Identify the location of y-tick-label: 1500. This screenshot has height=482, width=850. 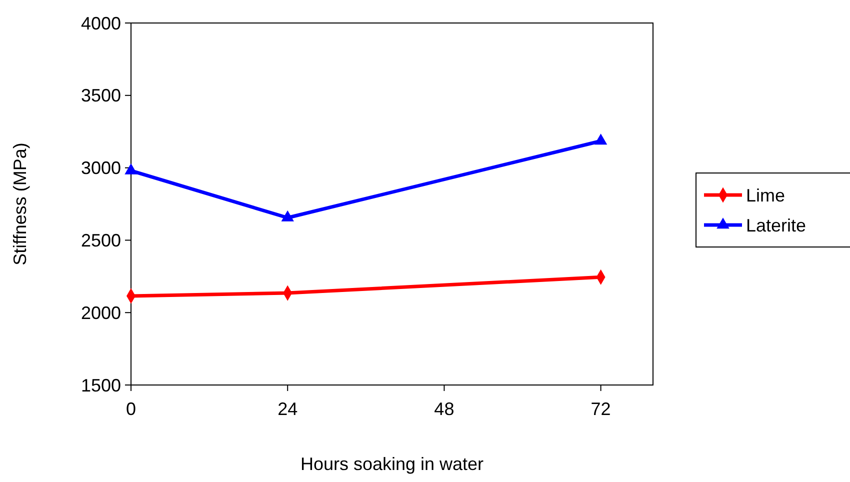
(100, 385).